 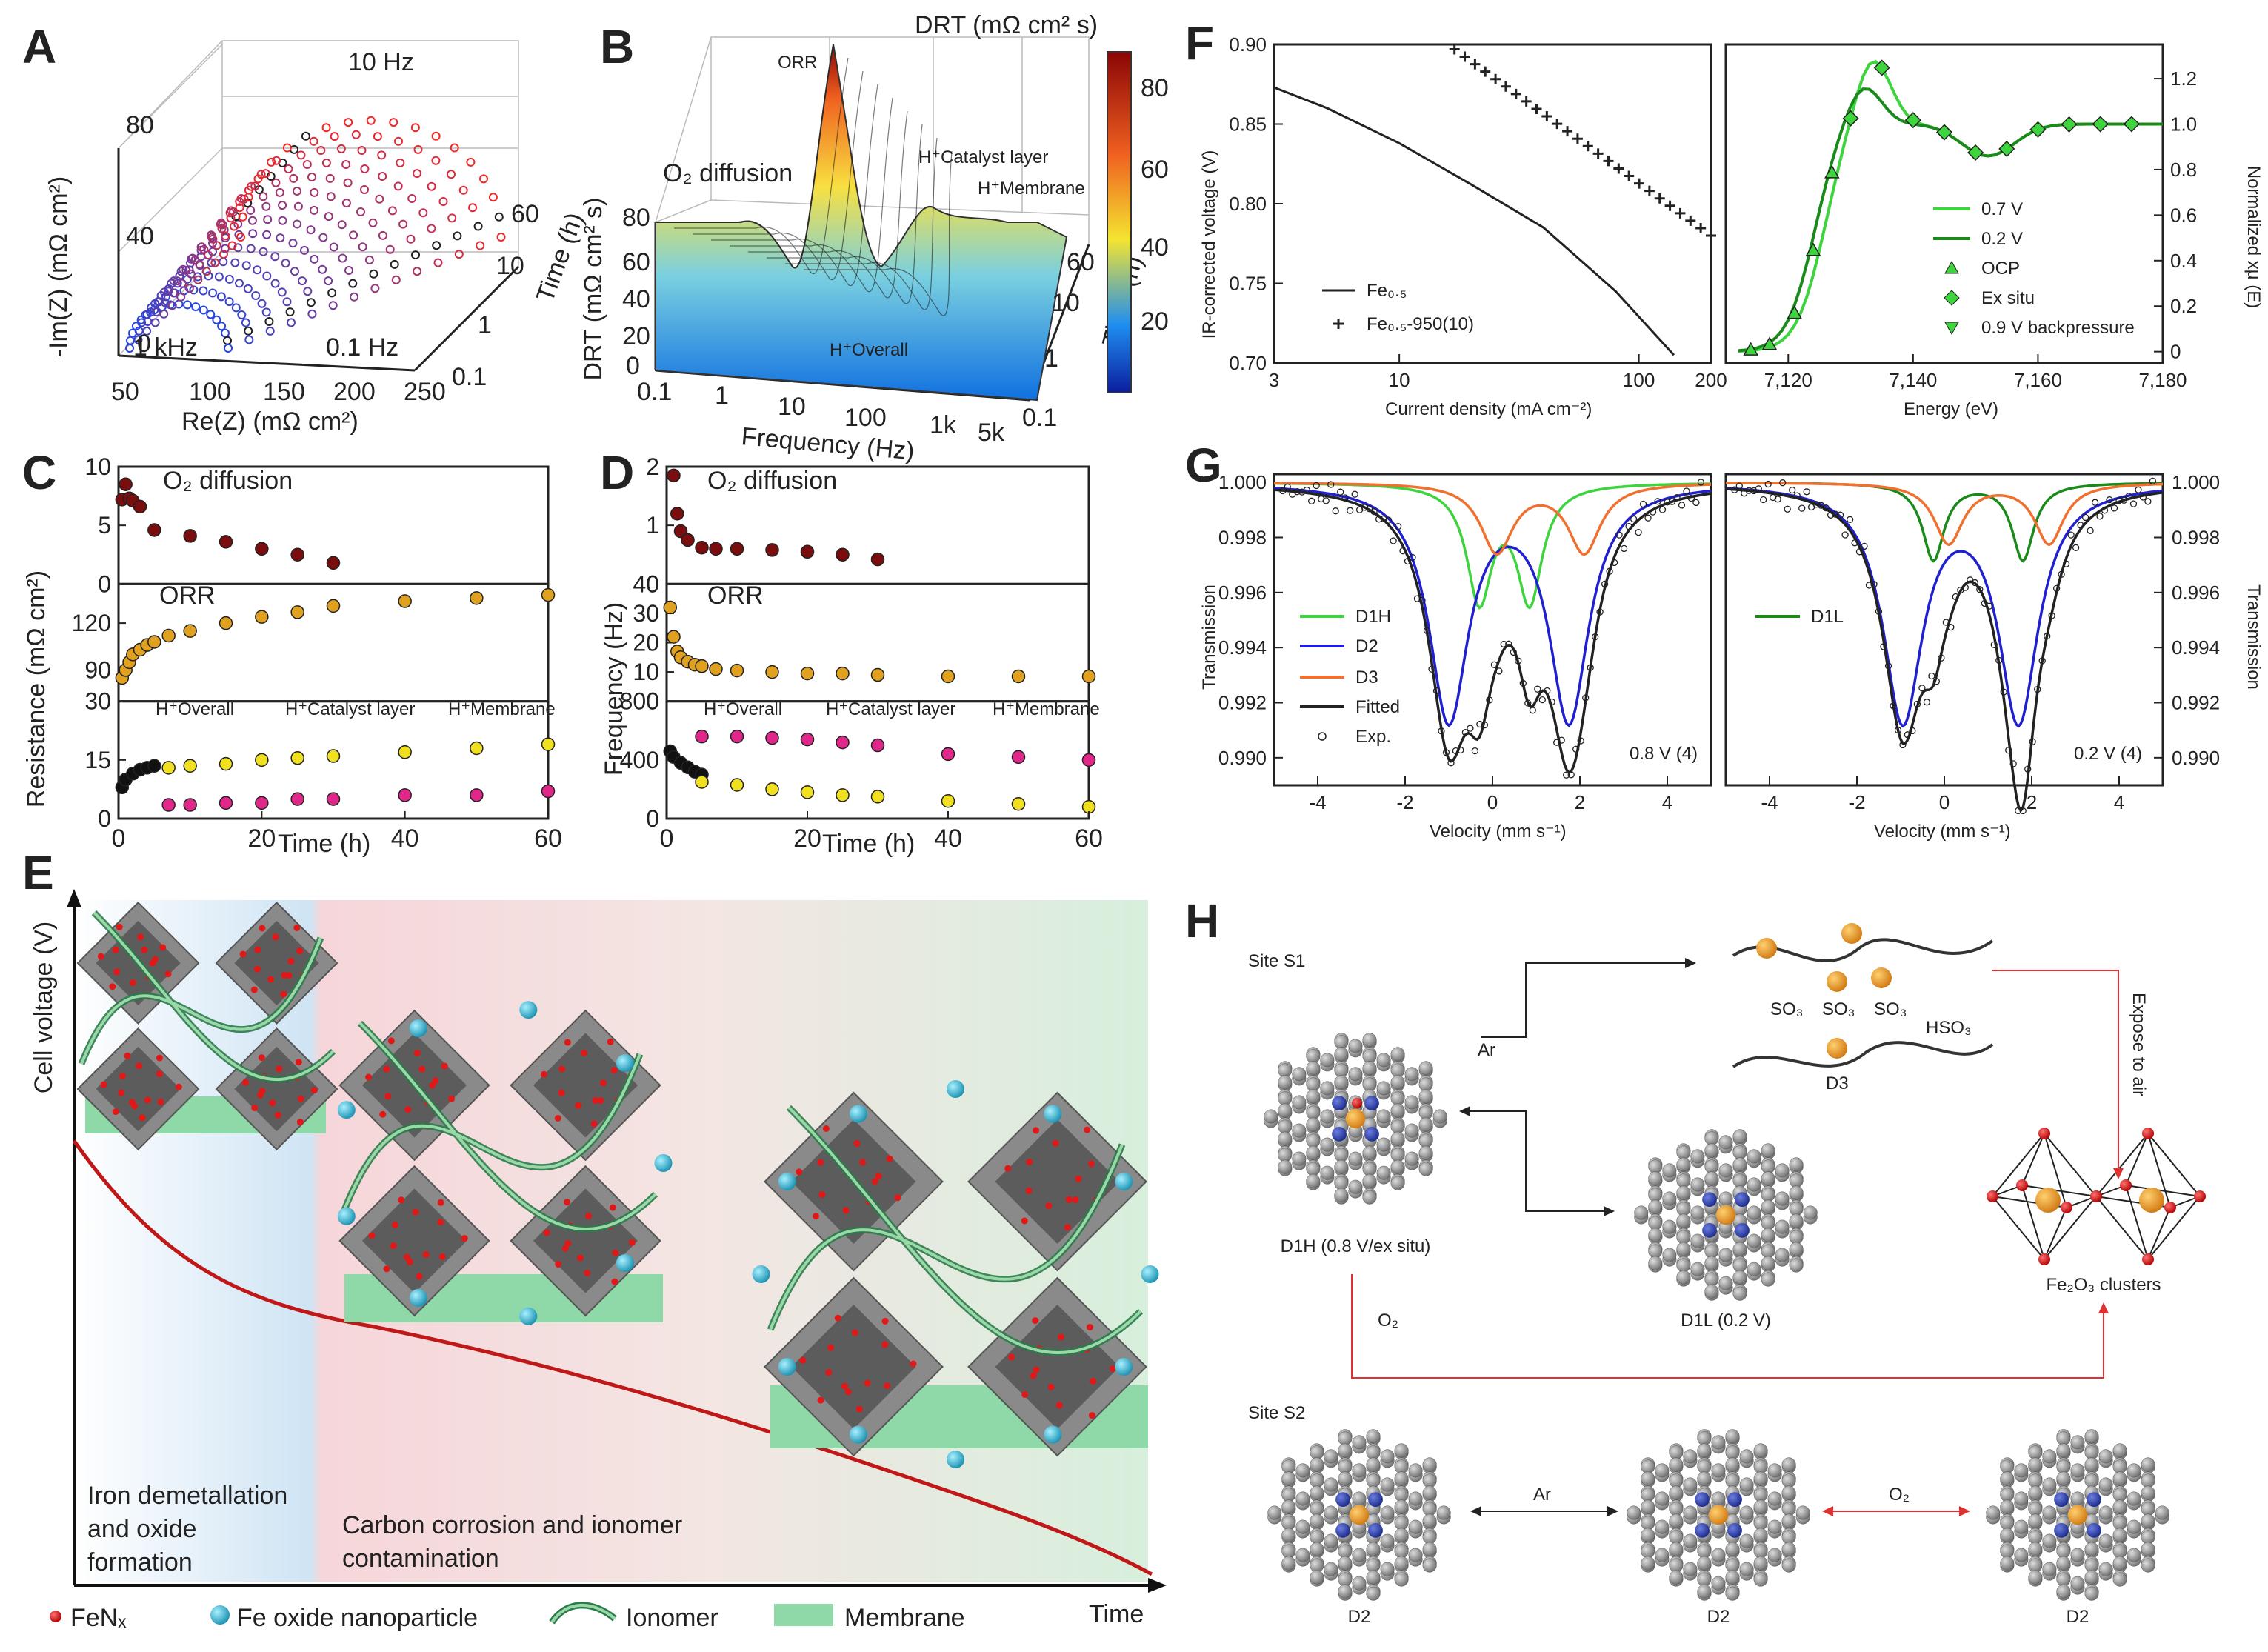 What do you see at coordinates (1786, 1009) in the screenshot?
I see `h-so3-1: SO₃` at bounding box center [1786, 1009].